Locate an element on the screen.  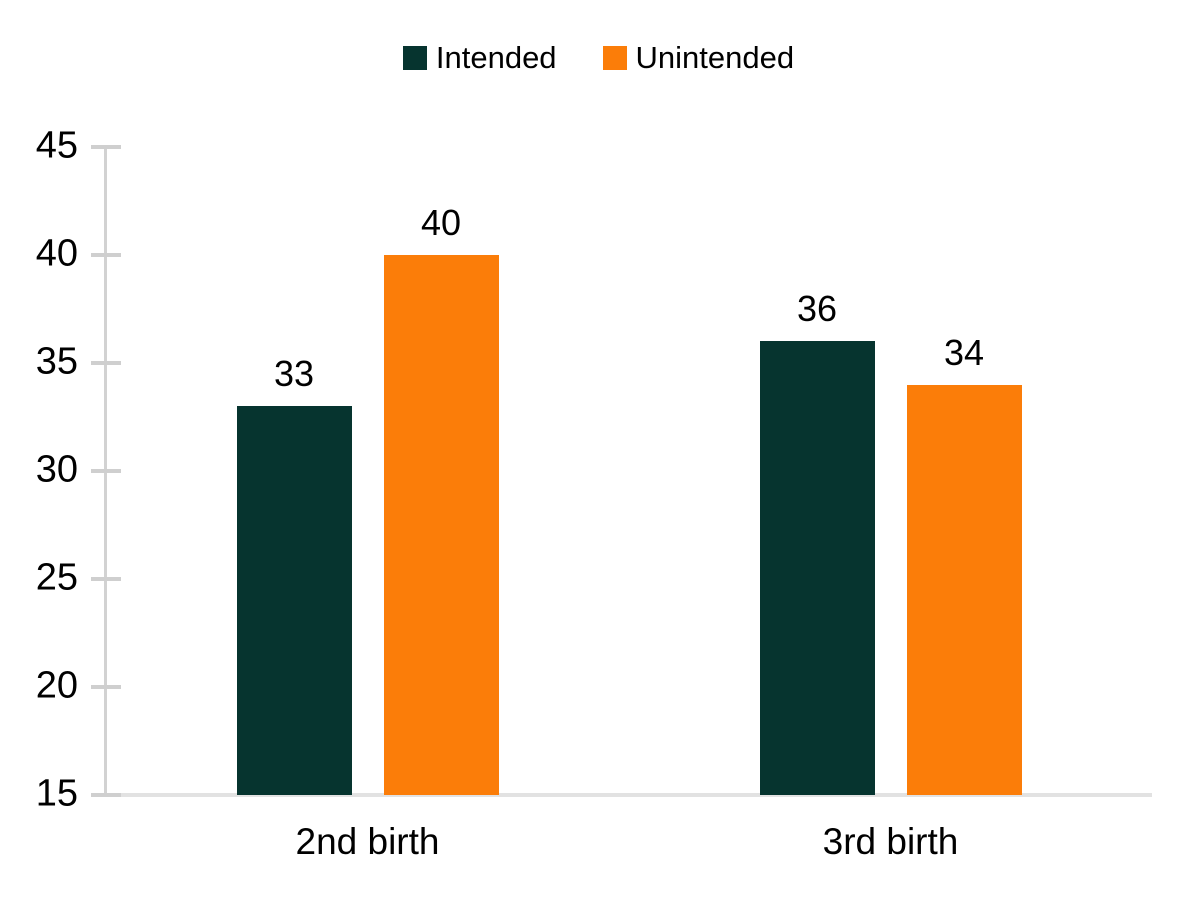
chart-legend: Intended Unintended is located at coordinates (598, 57).